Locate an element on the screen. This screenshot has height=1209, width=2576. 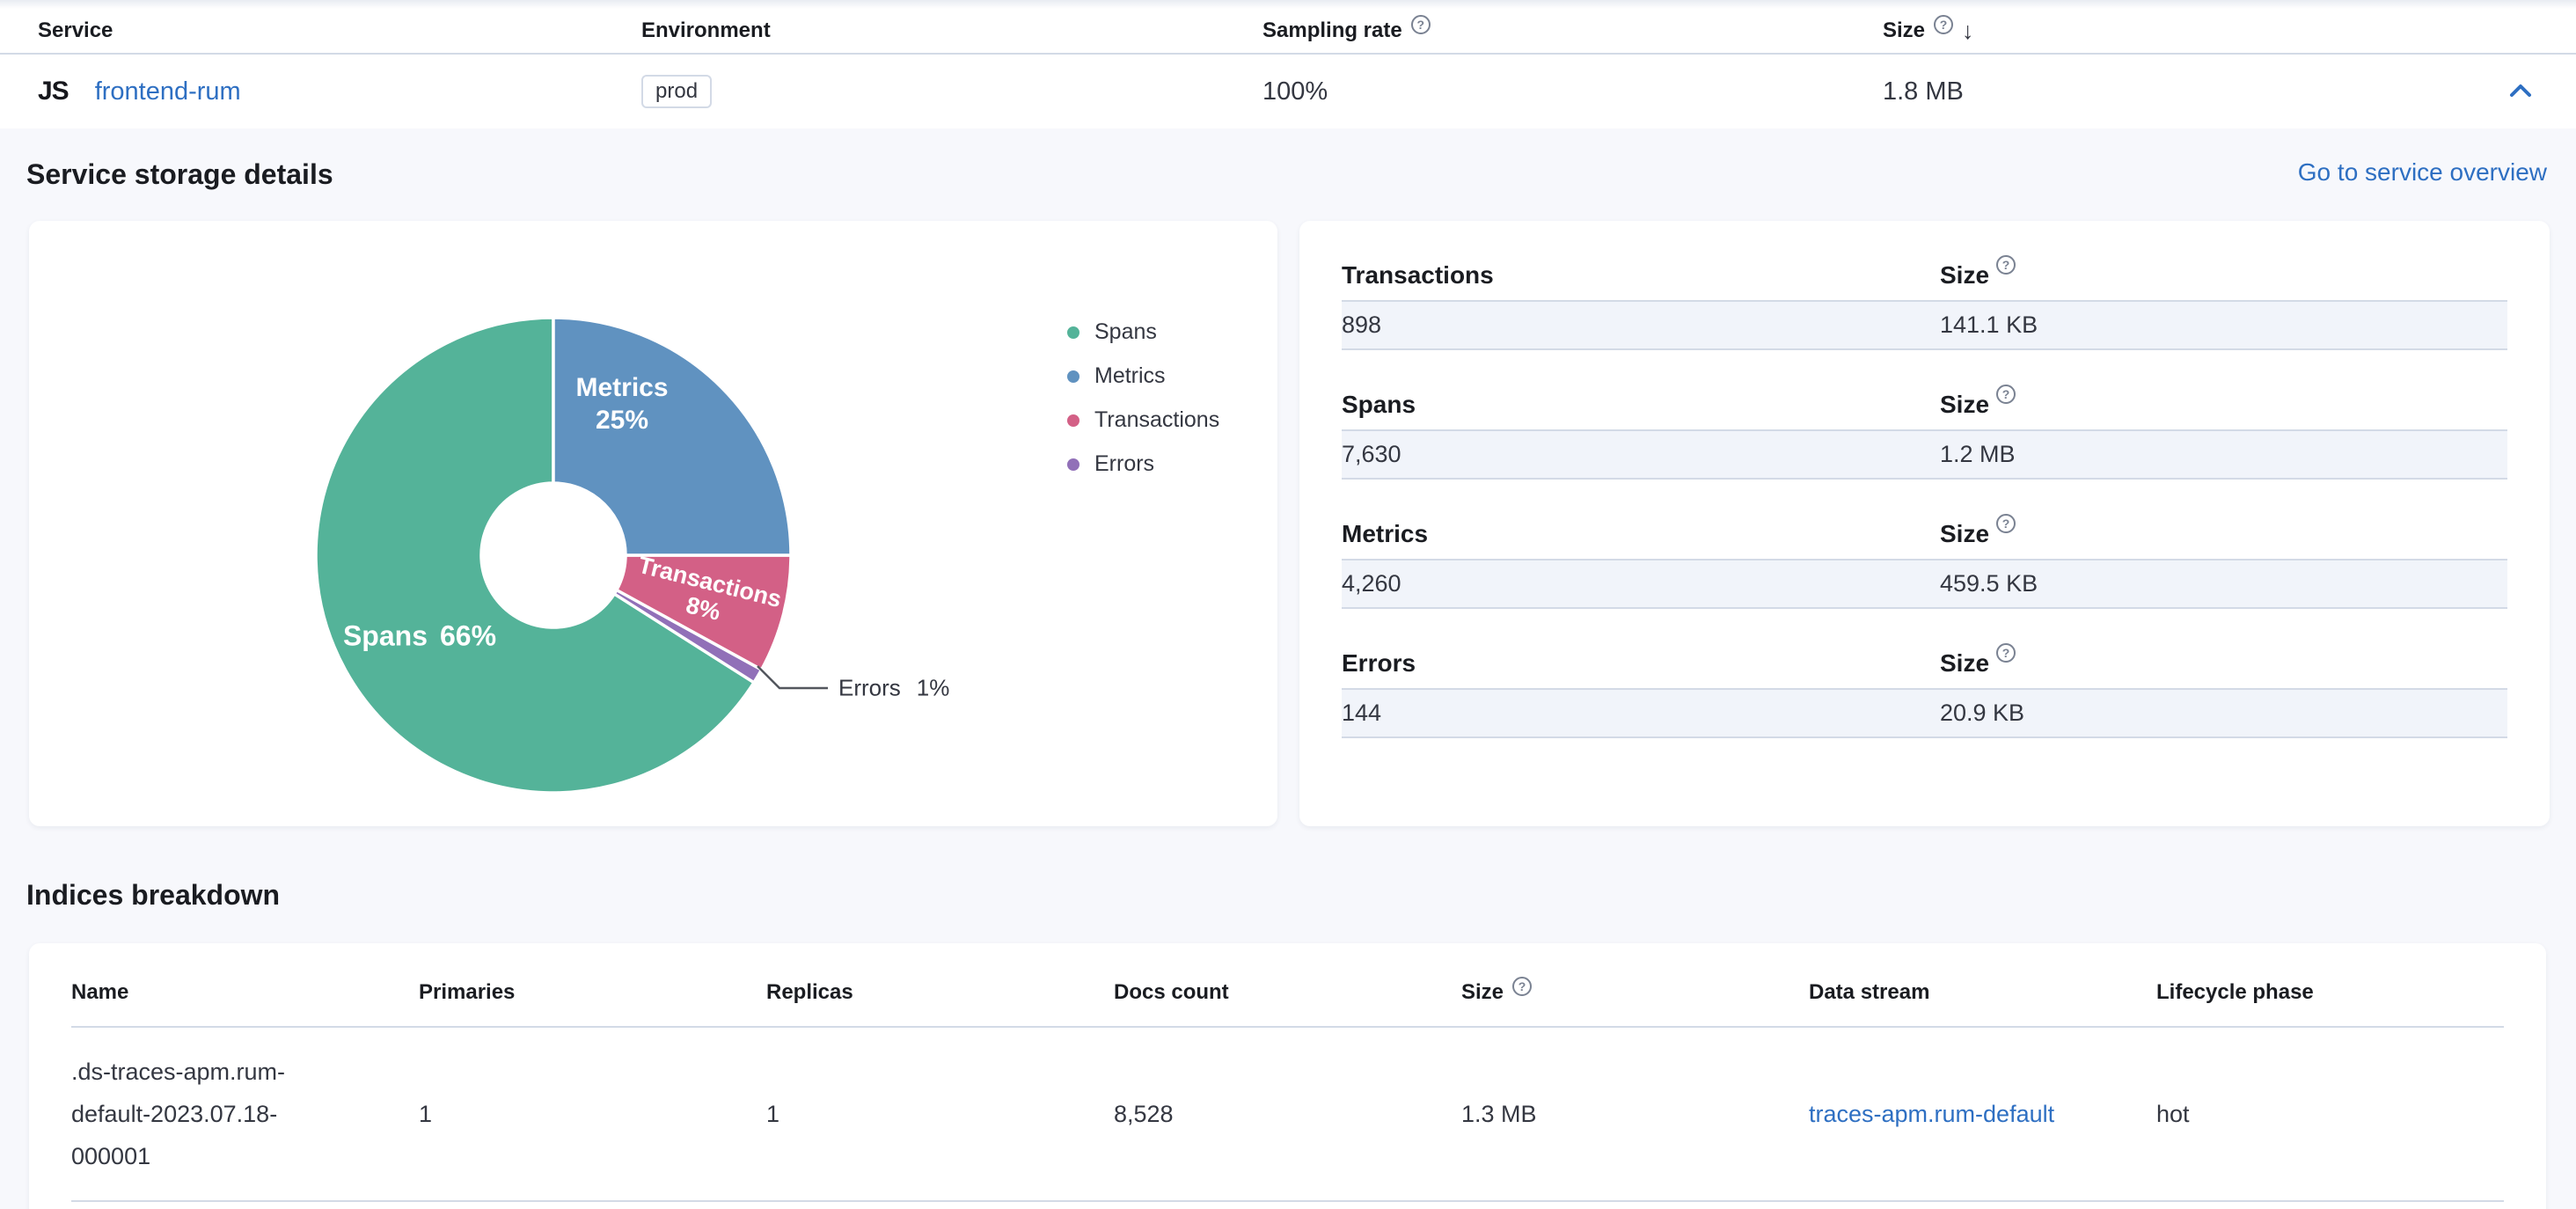
chevron-up-icon is located at coordinates (2520, 91).